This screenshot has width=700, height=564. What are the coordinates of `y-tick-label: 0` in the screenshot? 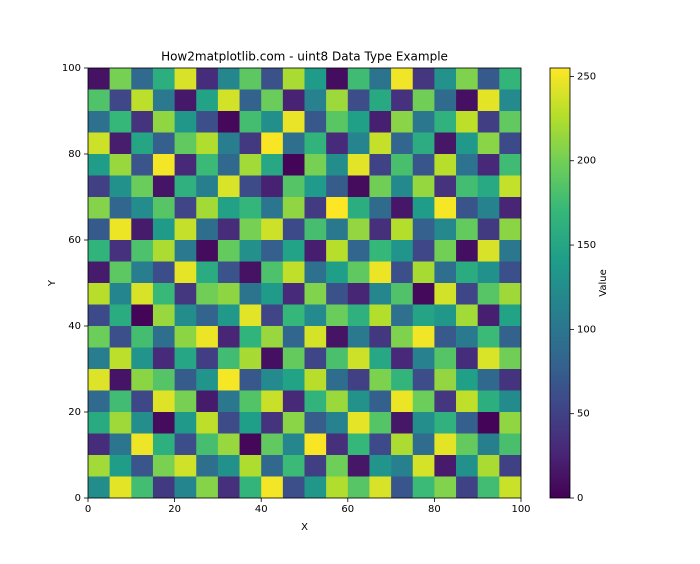 It's located at (78, 498).